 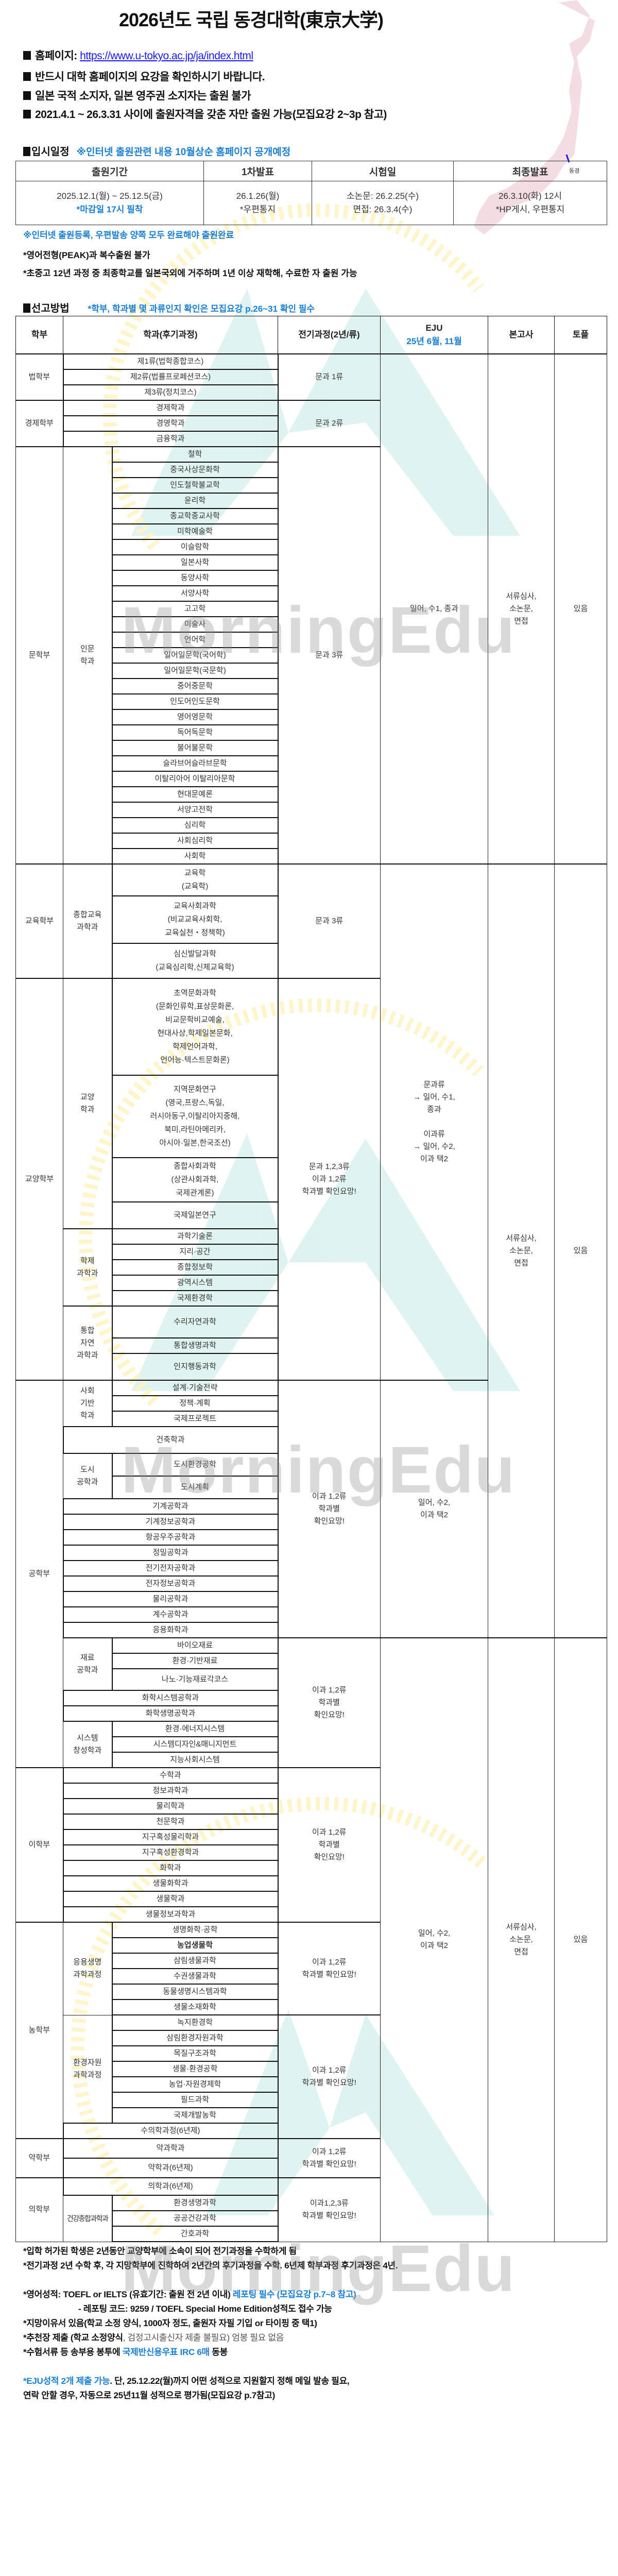 I want to click on dept-cell: 시스템디자인&매니지먼트, so click(x=195, y=1745).